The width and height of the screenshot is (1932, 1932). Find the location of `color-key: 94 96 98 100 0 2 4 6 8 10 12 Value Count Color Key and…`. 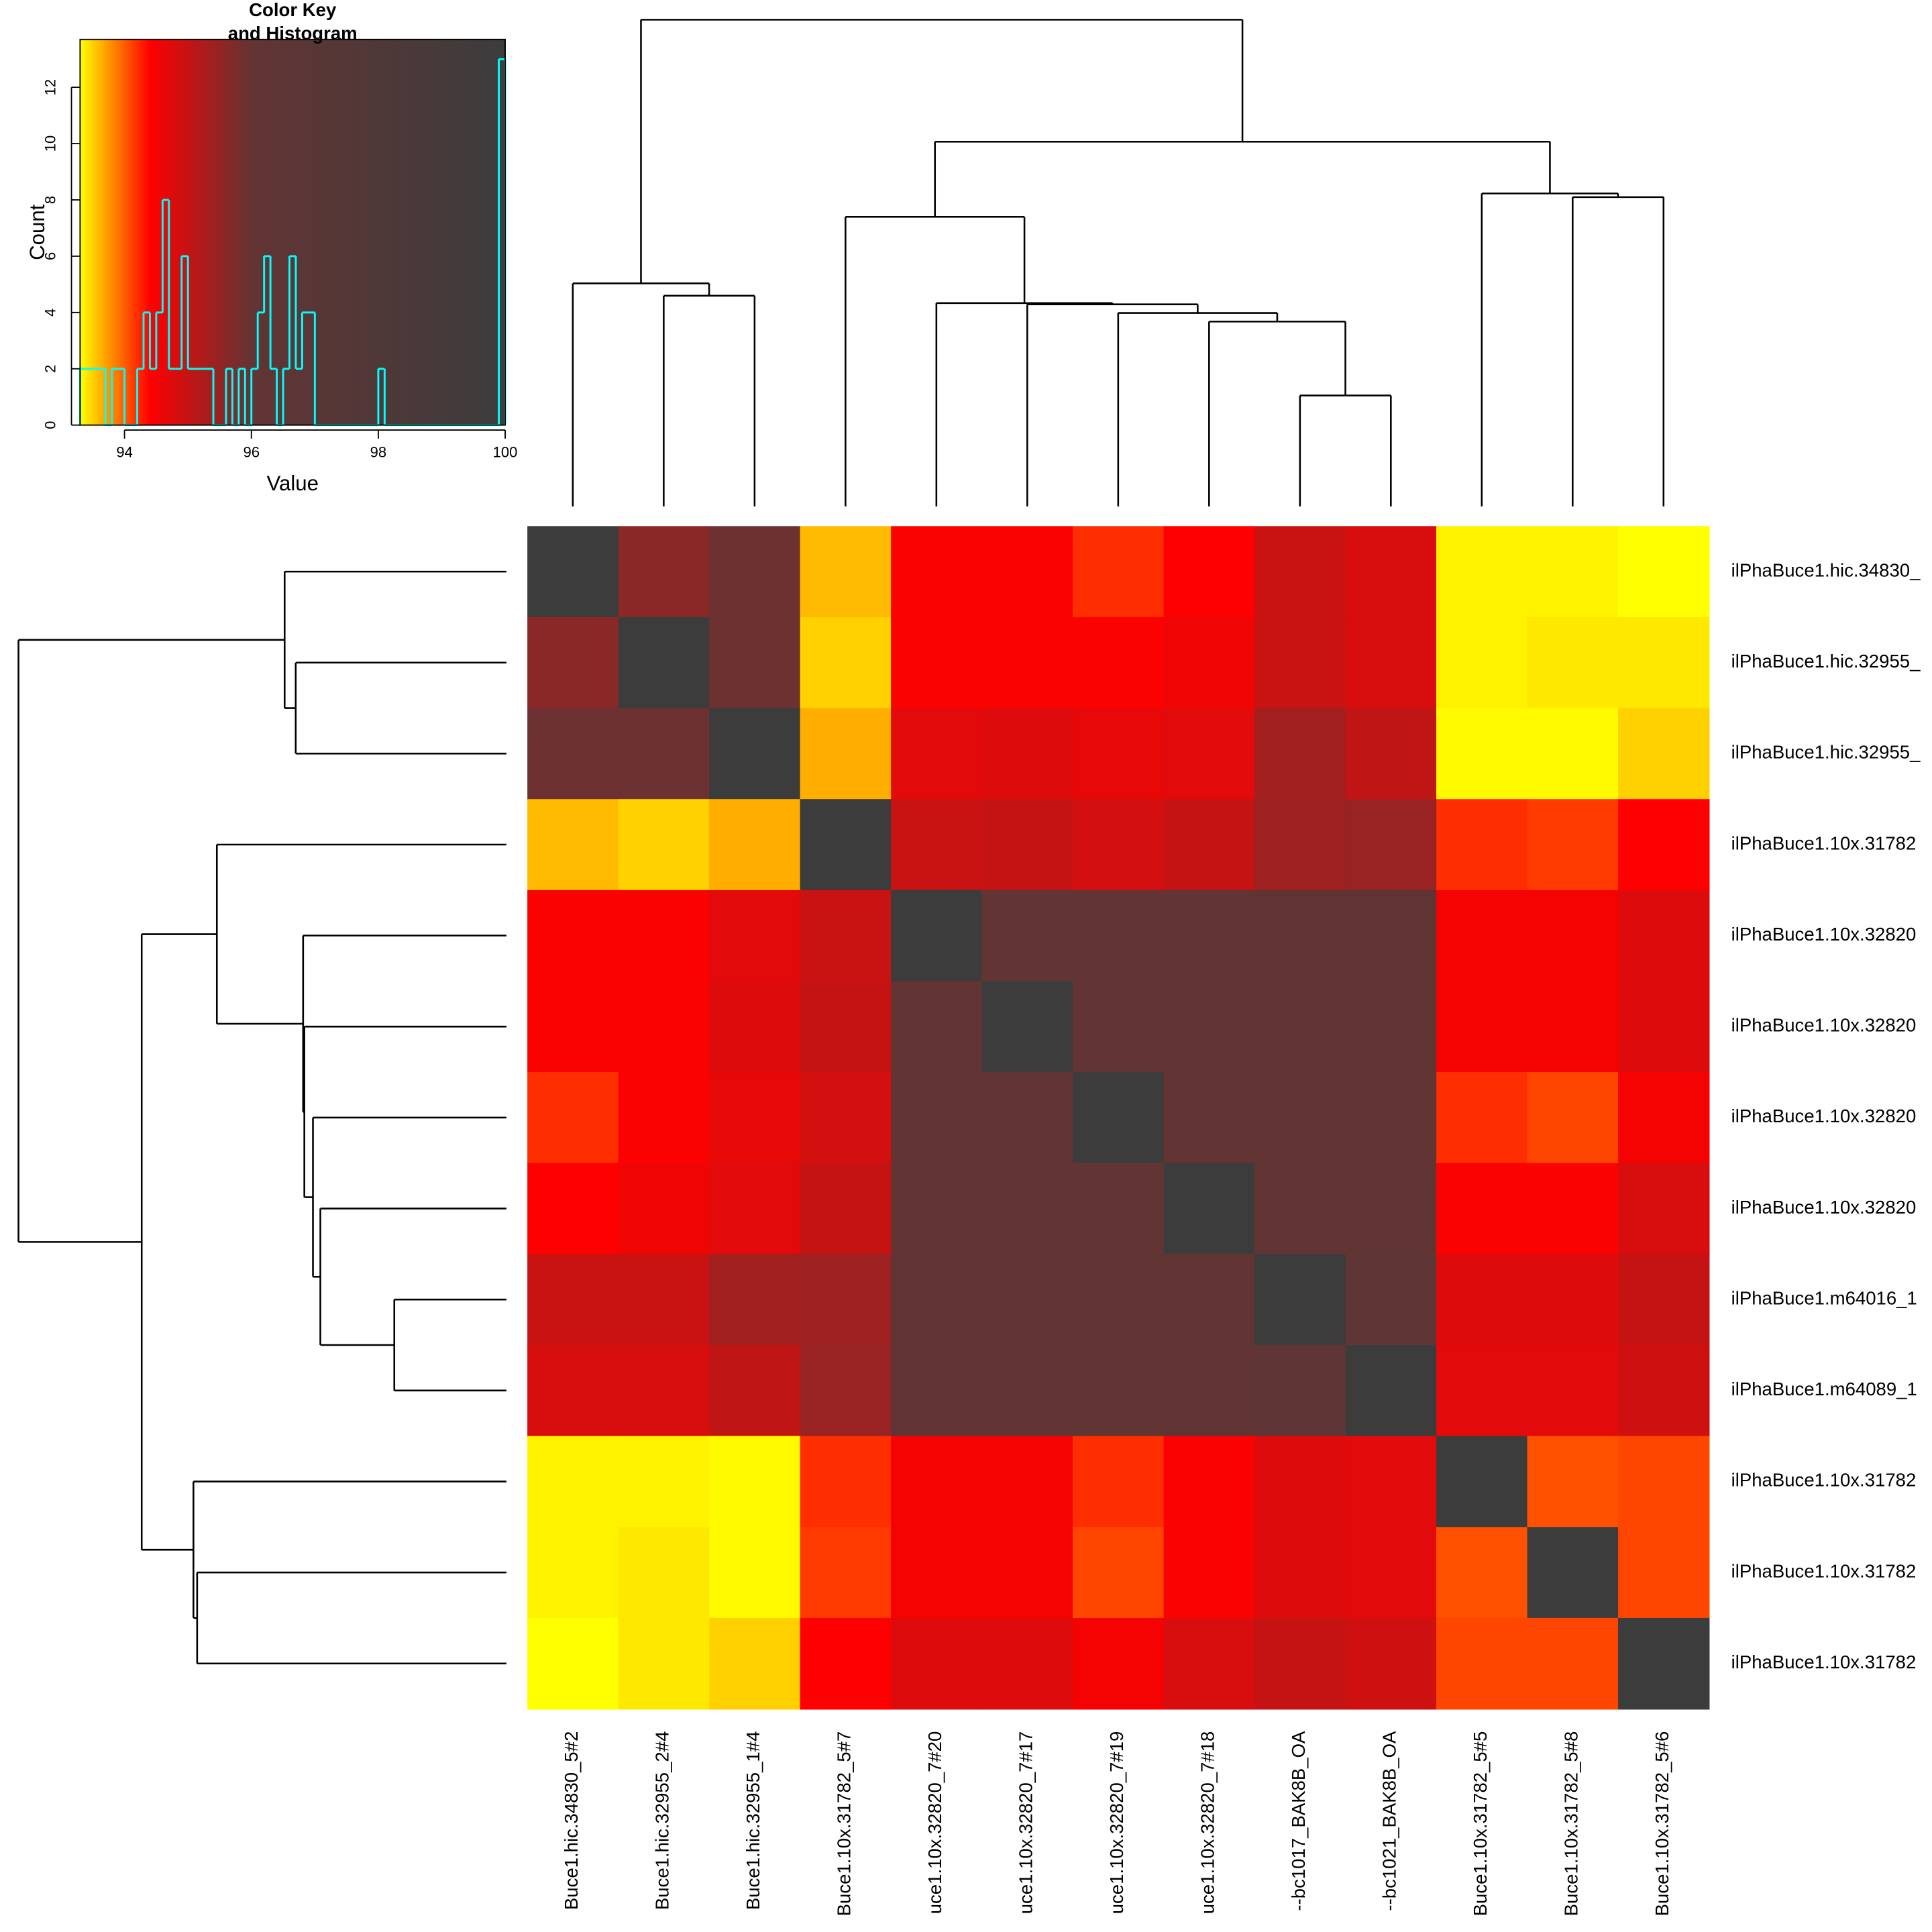

color-key: 94 96 98 100 0 2 4 6 8 10 12 Value Count Color Key and… is located at coordinates (271, 247).